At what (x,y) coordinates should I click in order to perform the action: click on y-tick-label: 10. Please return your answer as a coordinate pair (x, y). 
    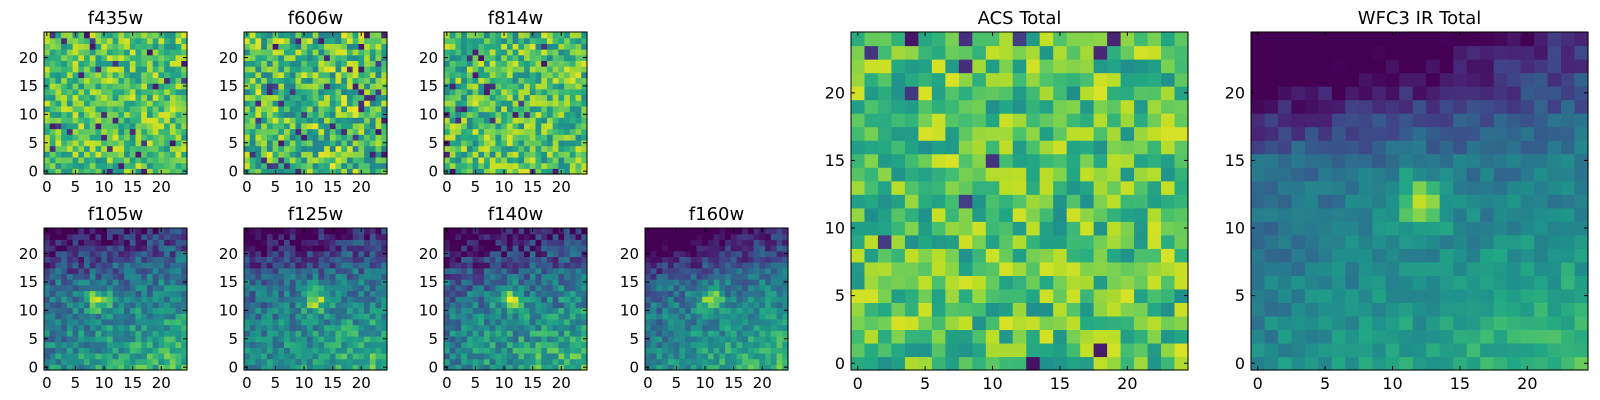
    Looking at the image, I should click on (629, 311).